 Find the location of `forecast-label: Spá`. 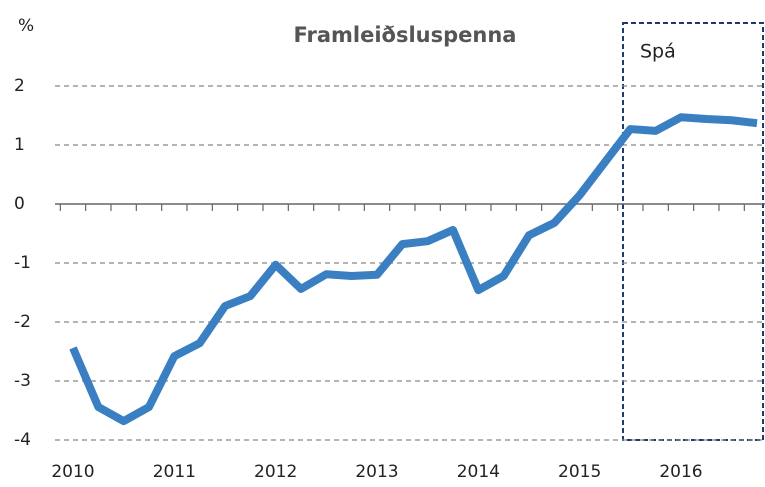

forecast-label: Spá is located at coordinates (658, 52).